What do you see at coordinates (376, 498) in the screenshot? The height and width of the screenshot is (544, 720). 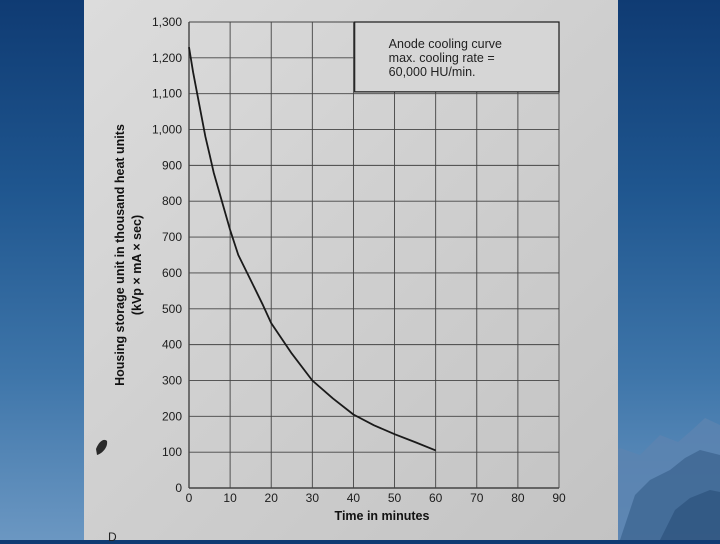 I see `x-tick-labels: 0 10 20 30 40 50 60 70 80 90` at bounding box center [376, 498].